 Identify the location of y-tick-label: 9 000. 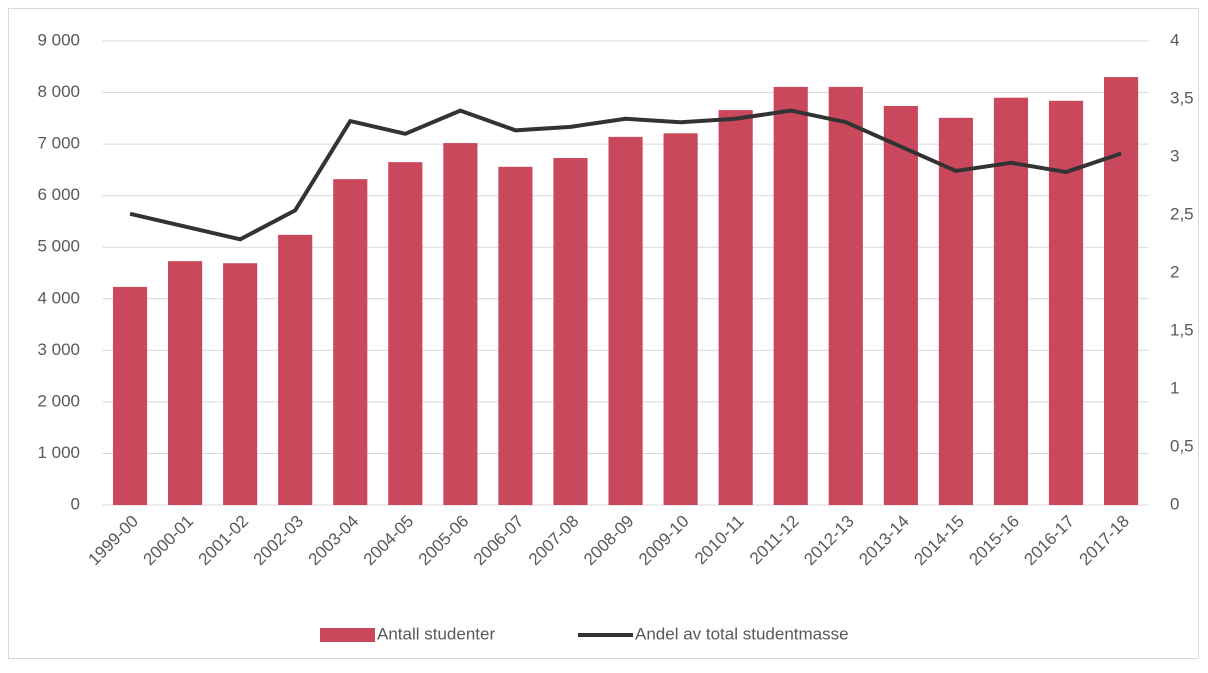
(58, 39).